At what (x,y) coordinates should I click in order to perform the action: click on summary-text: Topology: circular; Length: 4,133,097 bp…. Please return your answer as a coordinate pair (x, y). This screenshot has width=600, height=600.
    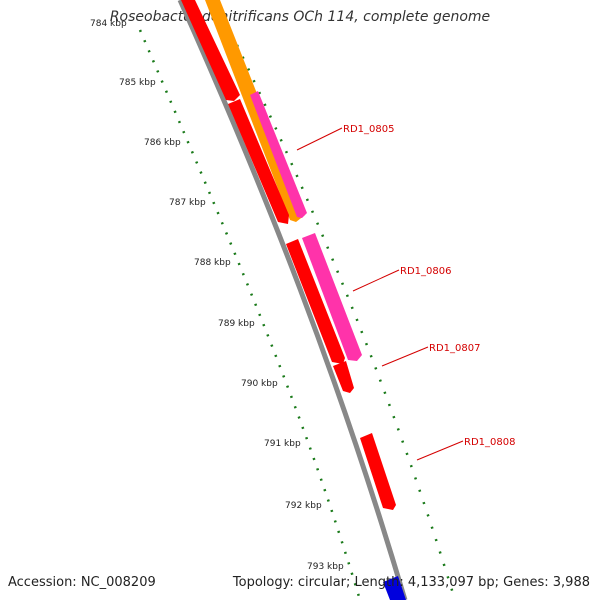
    Looking at the image, I should click on (411, 582).